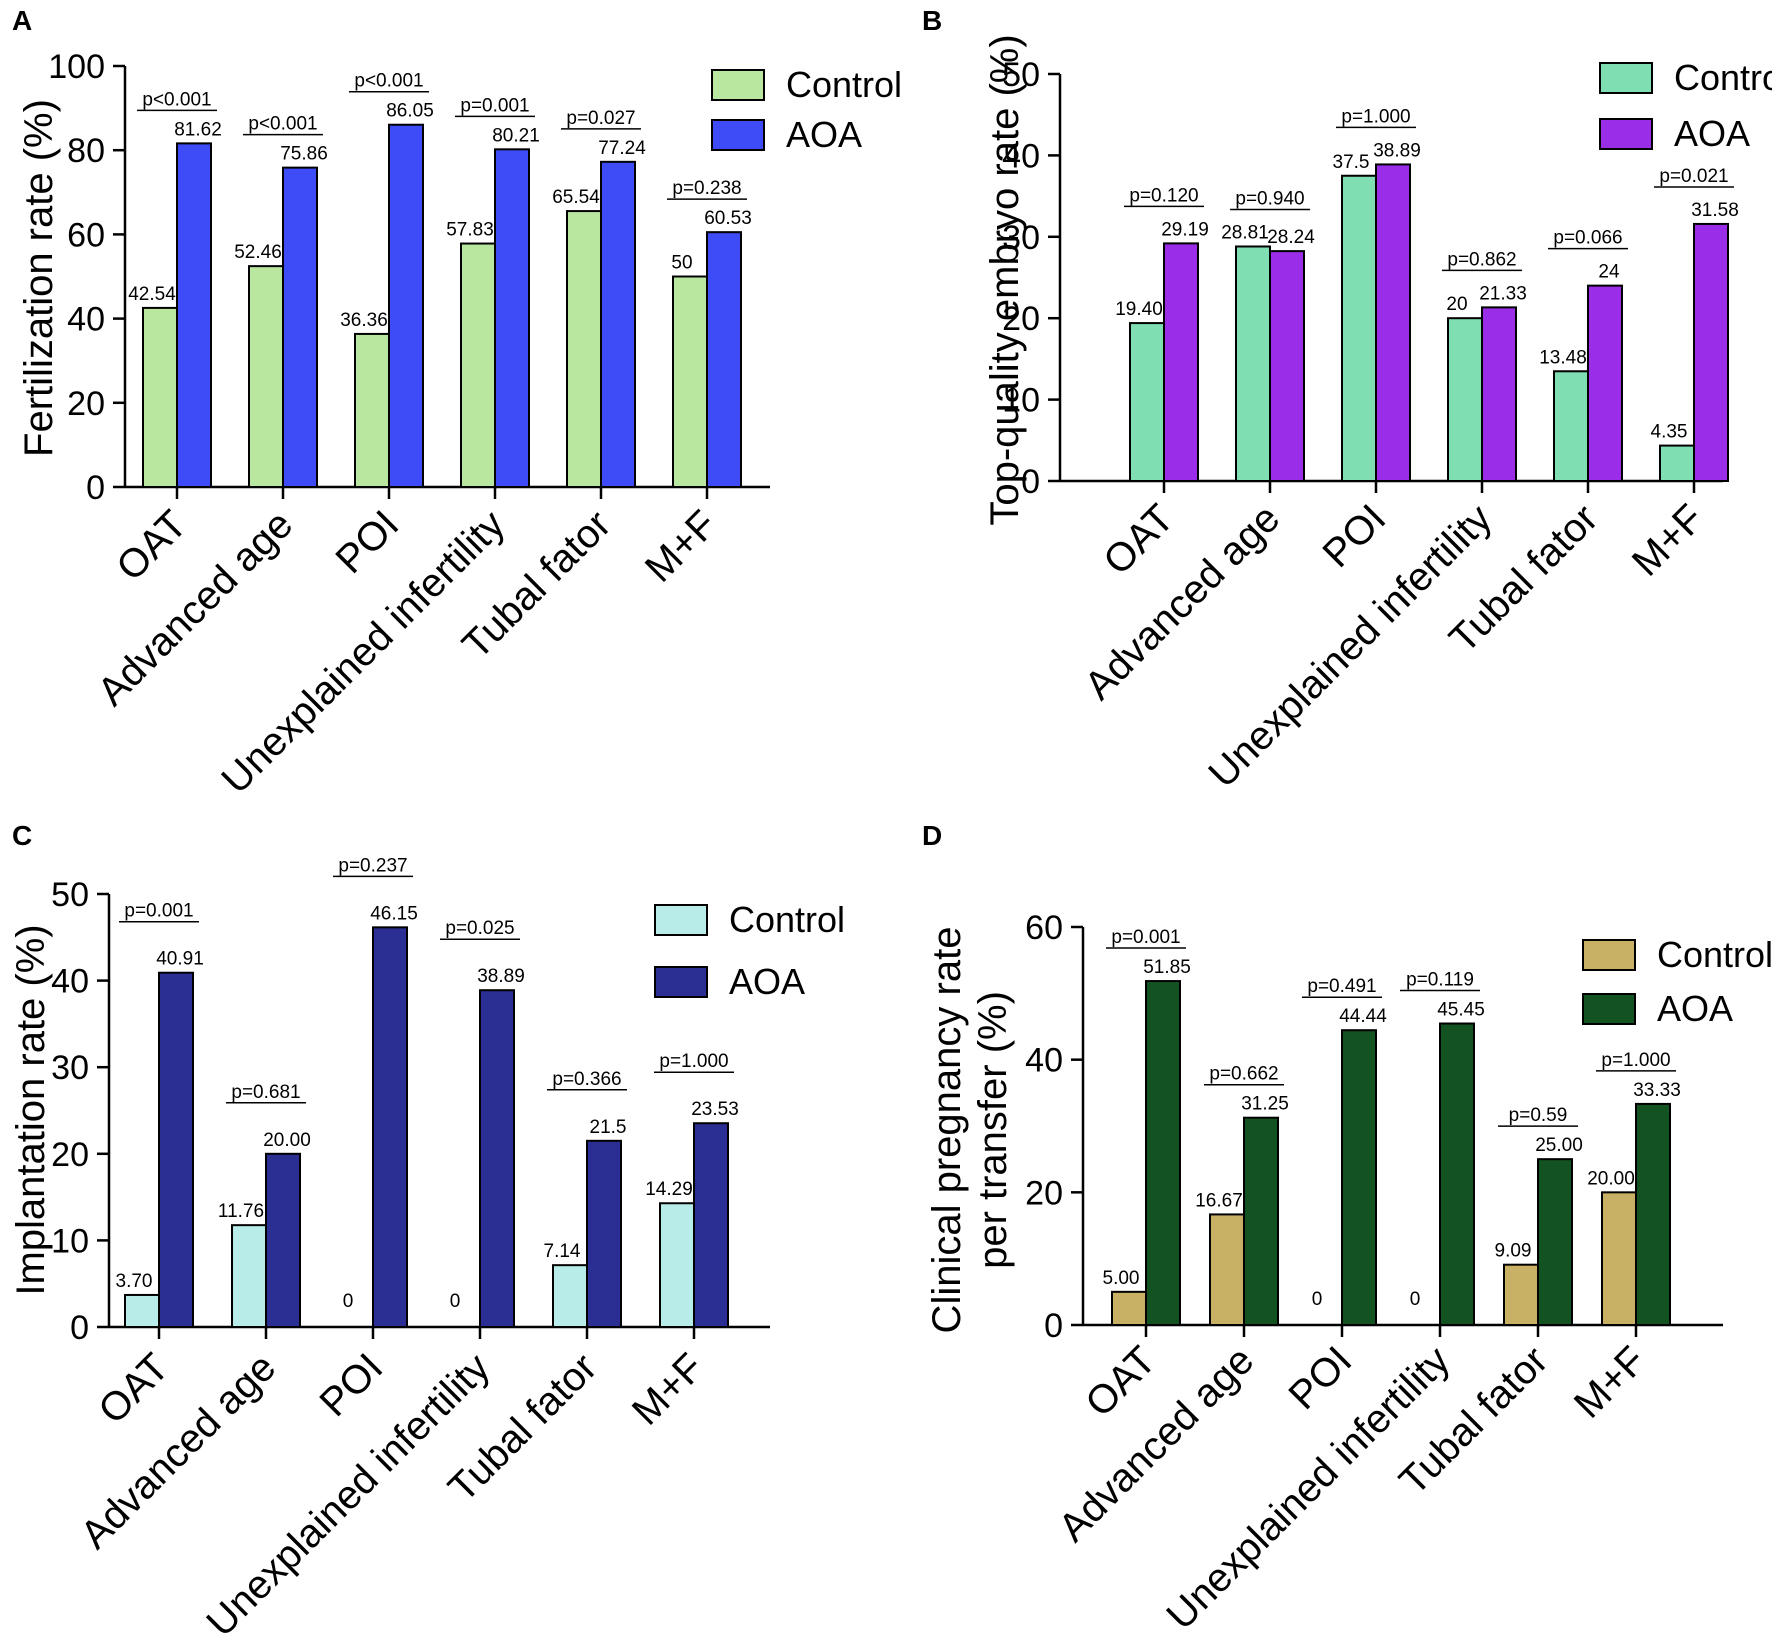 The width and height of the screenshot is (1772, 1642). What do you see at coordinates (970, 1130) in the screenshot?
I see `y-axis-title: Clinical pregnancy rateper transfer (%)` at bounding box center [970, 1130].